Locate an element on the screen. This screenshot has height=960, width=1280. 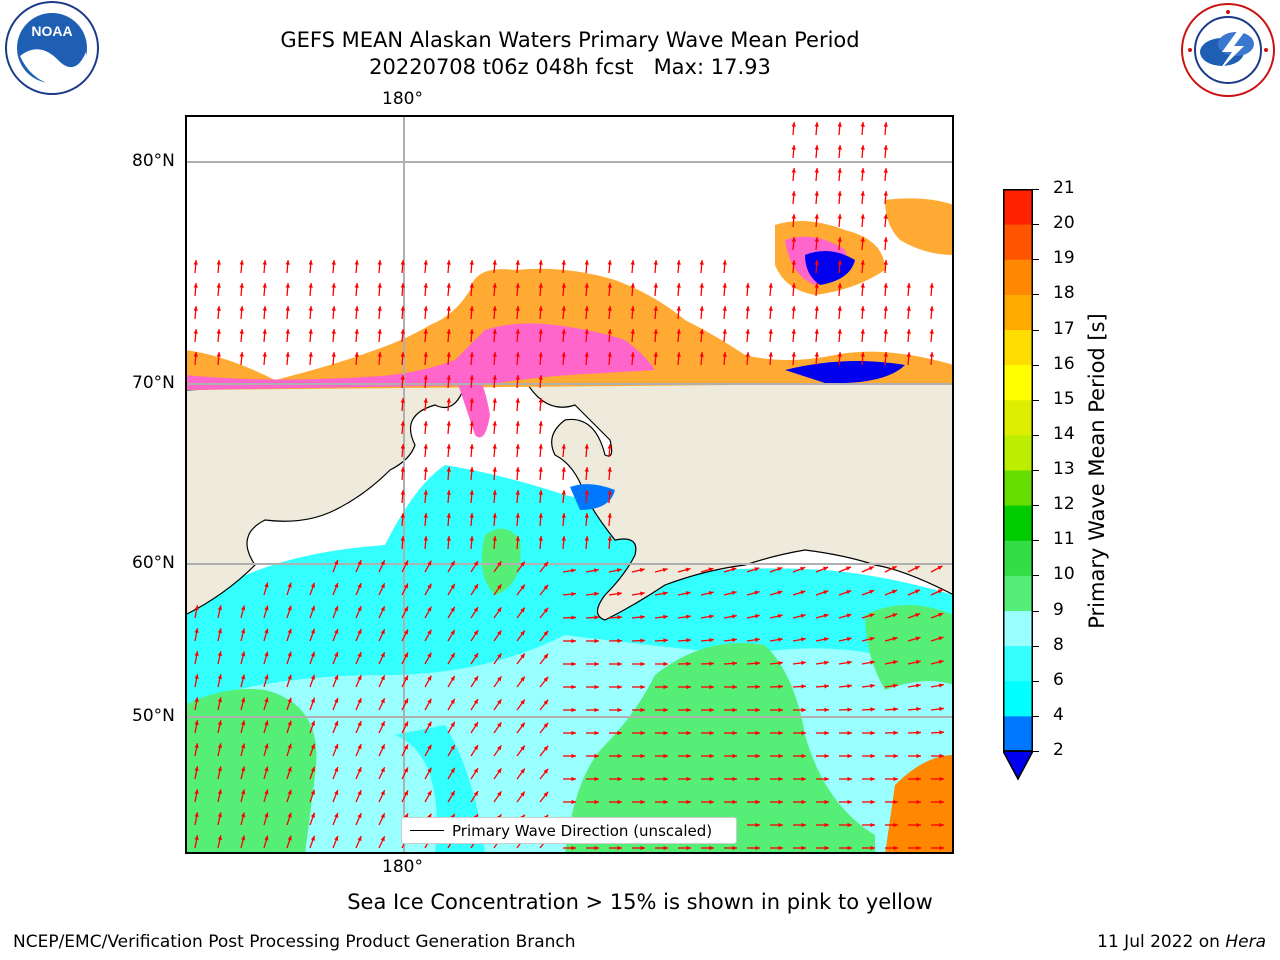
colorbar-tick-label: 8 is located at coordinates (1058, 644).